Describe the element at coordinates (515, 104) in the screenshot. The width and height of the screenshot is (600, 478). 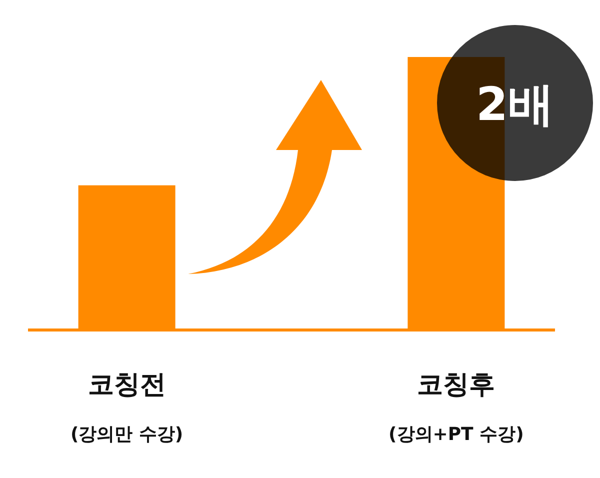
I see `annotation: 2배` at that location.